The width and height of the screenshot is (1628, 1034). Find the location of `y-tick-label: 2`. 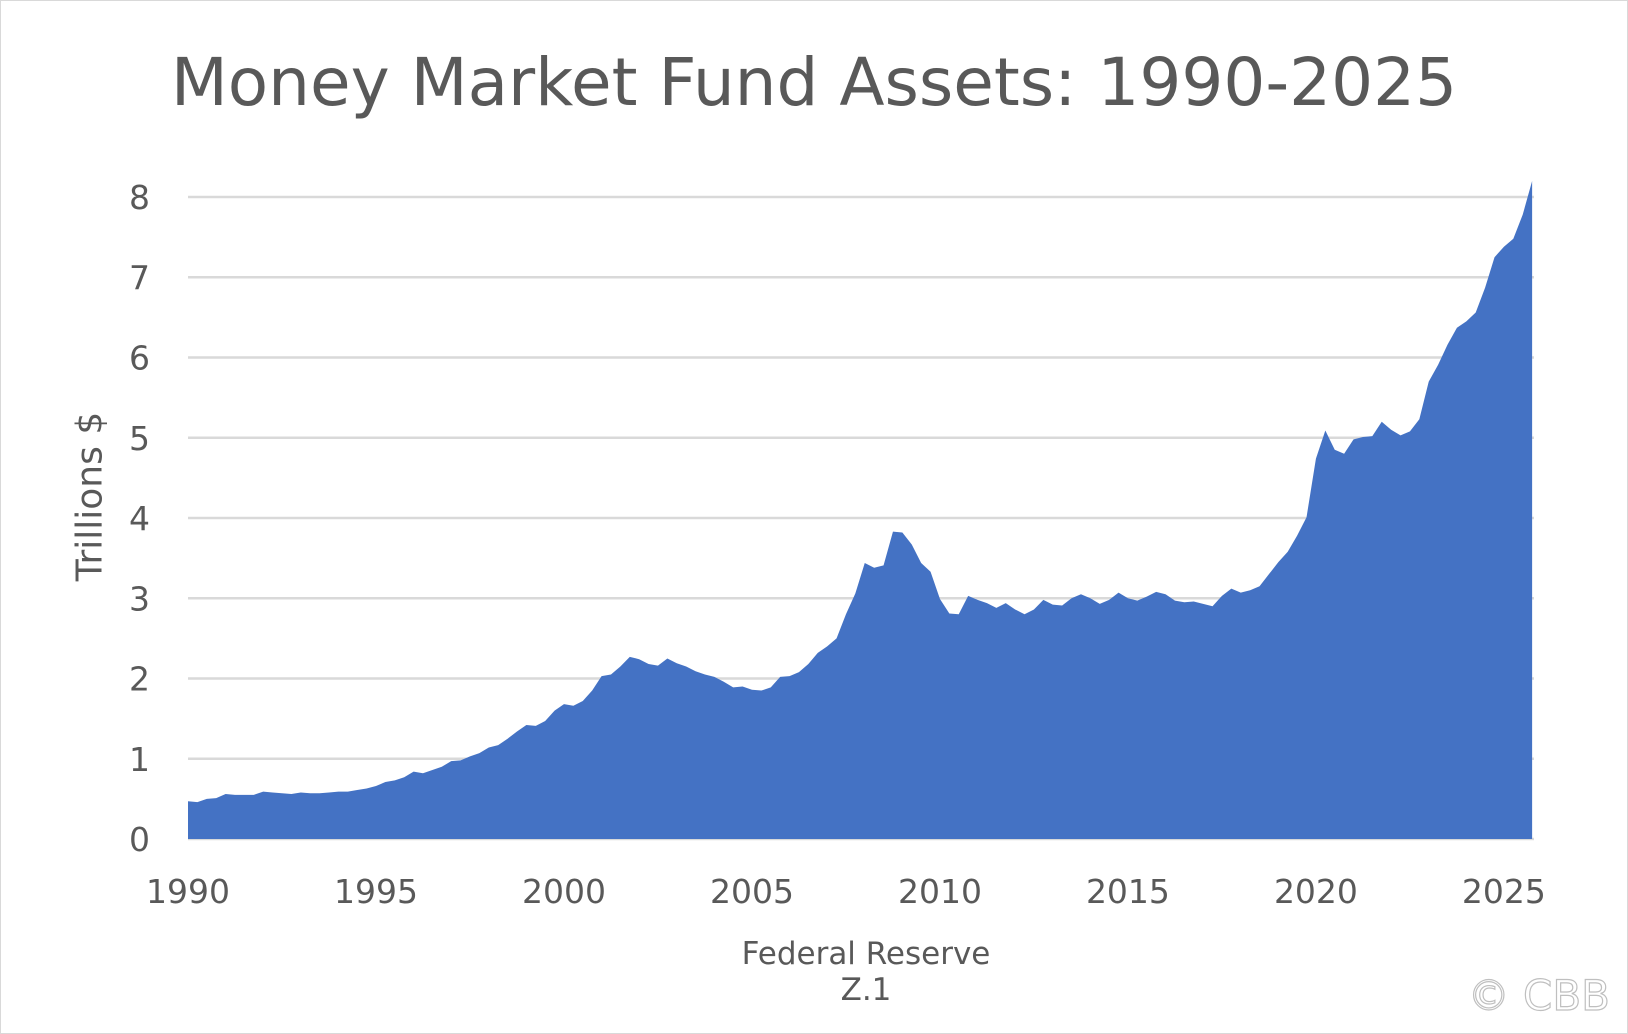

y-tick-label: 2 is located at coordinates (139, 679).